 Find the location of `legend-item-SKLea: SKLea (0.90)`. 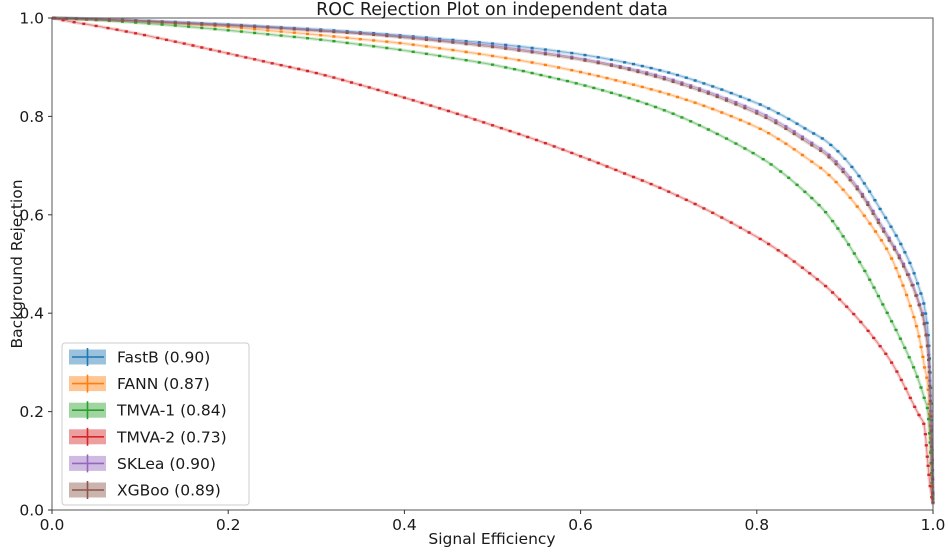

legend-item-SKLea: SKLea (0.90) is located at coordinates (142, 463).